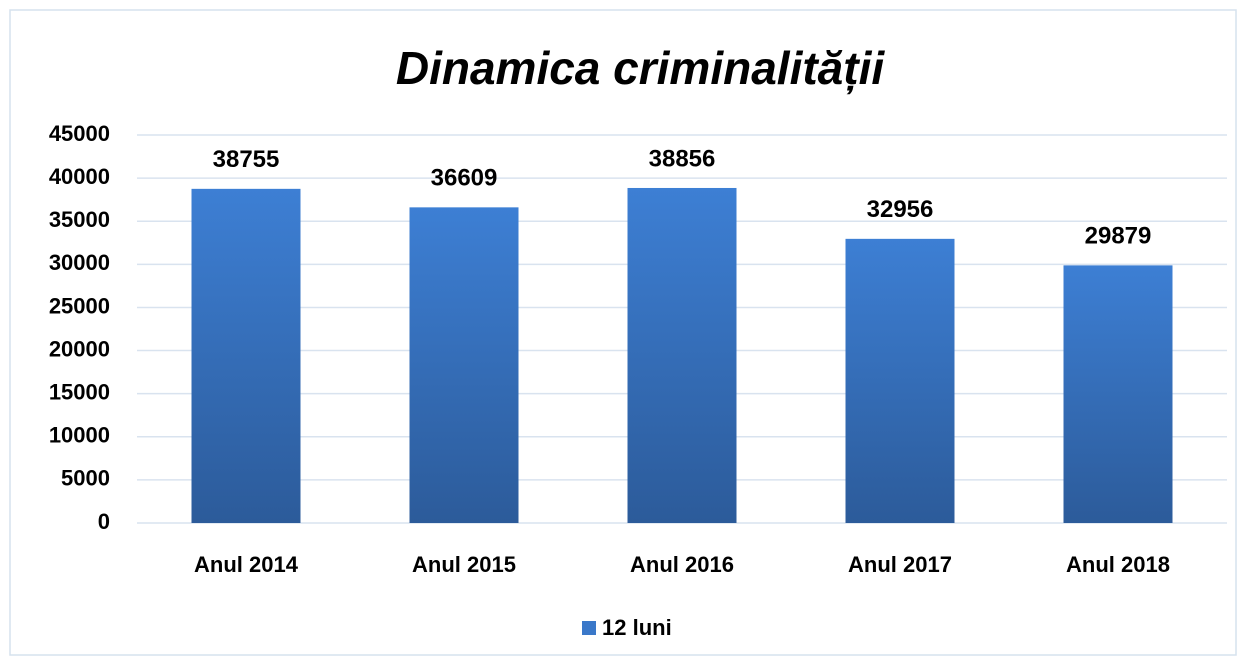 This screenshot has height=665, width=1246. Describe the element at coordinates (464, 564) in the screenshot. I see `x-tick-label: Anul 2015` at that location.